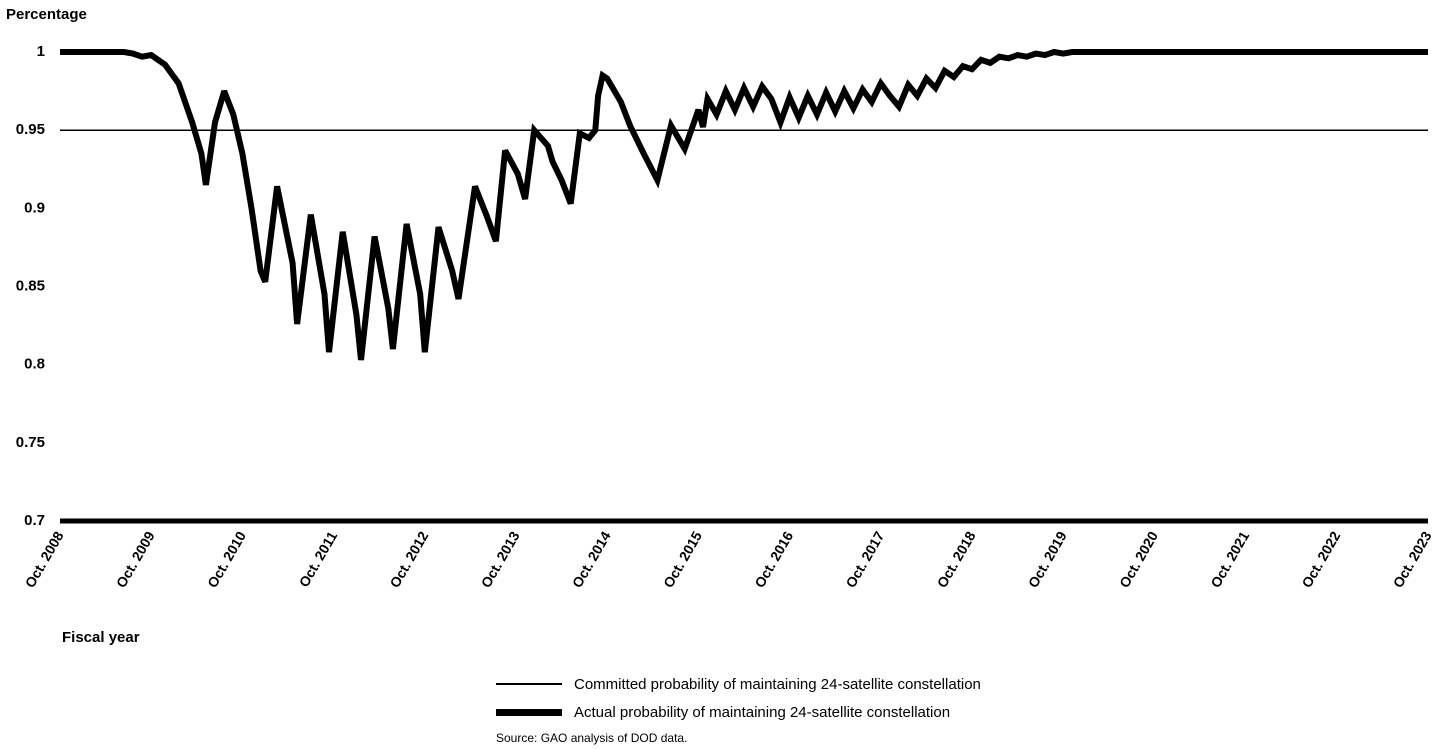 Image resolution: width=1452 pixels, height=749 pixels. I want to click on x-tick-label: Oct. 2012, so click(408, 559).